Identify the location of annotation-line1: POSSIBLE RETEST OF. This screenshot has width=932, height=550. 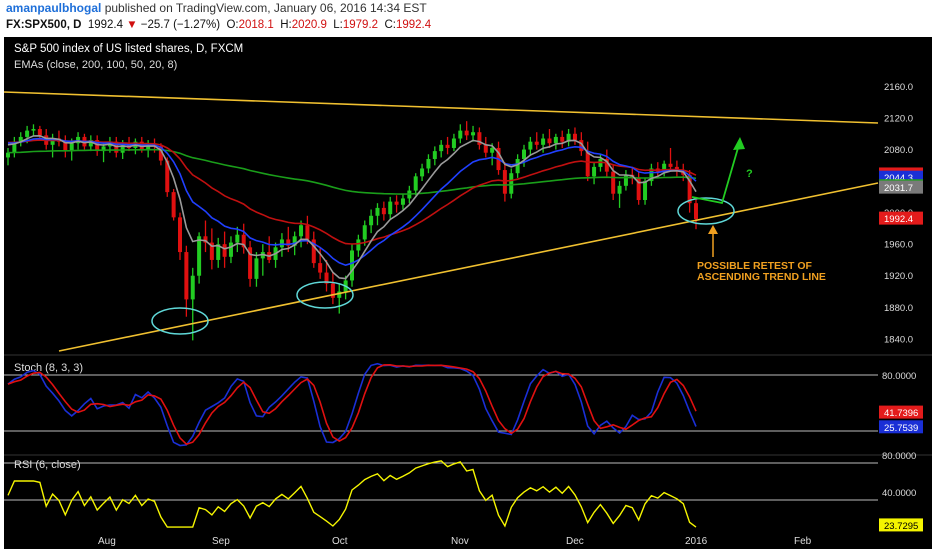
(755, 266).